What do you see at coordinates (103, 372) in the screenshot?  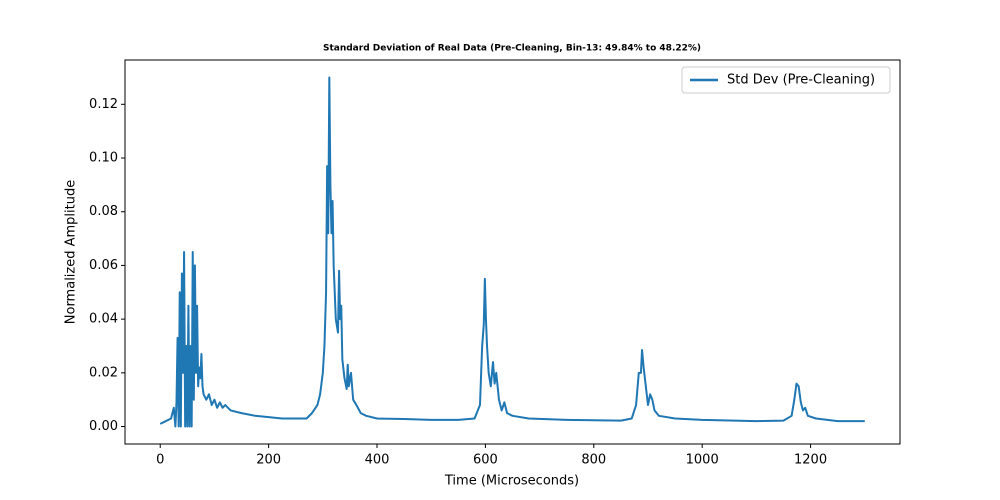 I see `y-tick-label: 0.02` at bounding box center [103, 372].